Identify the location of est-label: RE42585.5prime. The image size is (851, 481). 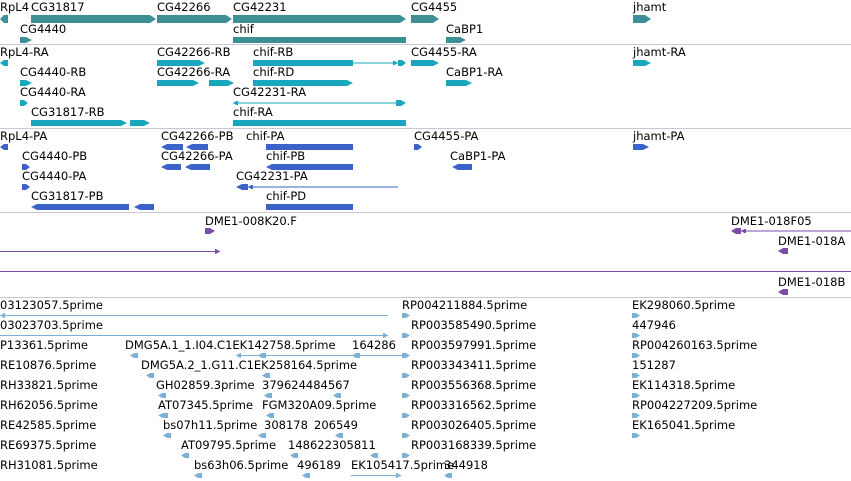
(48, 425).